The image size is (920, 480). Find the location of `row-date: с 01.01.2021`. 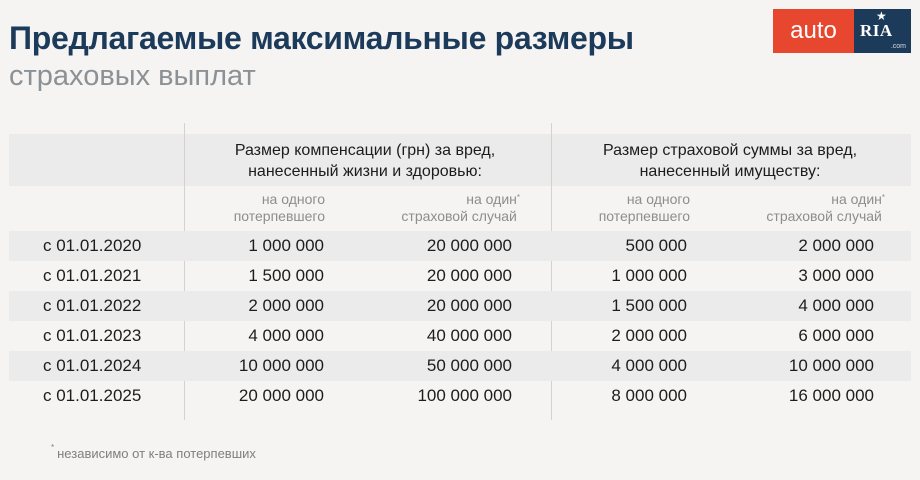

row-date: с 01.01.2021 is located at coordinates (92, 275).